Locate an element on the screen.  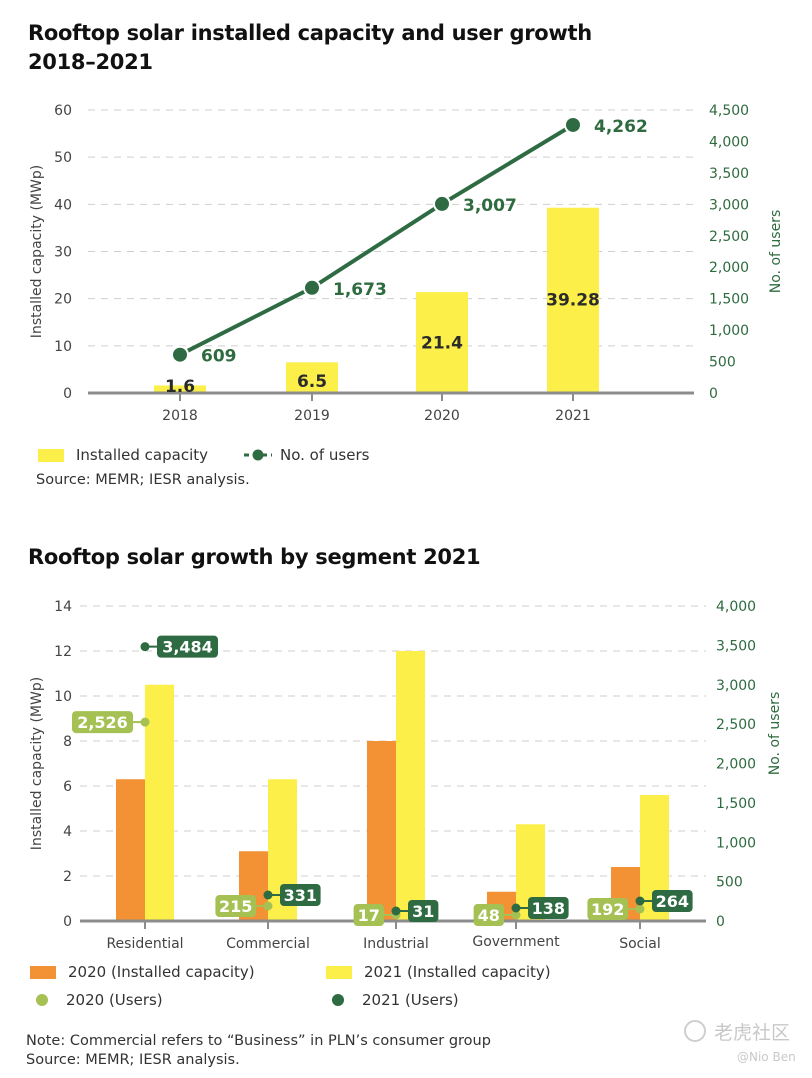
legend-swatch-2021-capacity is located at coordinates (339, 972).